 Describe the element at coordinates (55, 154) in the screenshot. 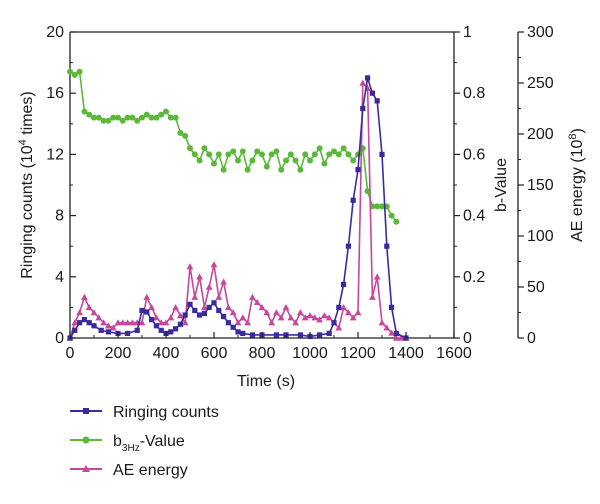

I see `y-left-tick-label: 12` at that location.